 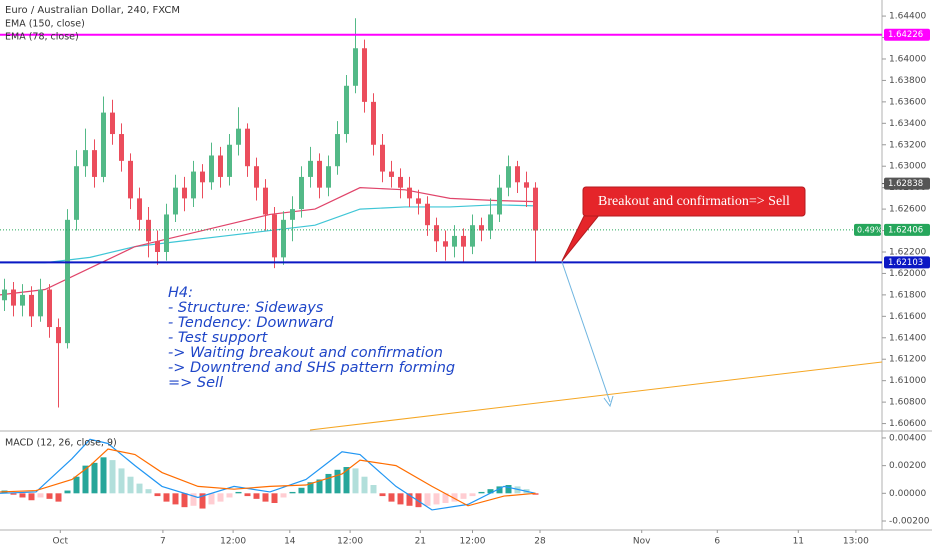 I want to click on y-tick-label: 1.63800, so click(x=907, y=81).